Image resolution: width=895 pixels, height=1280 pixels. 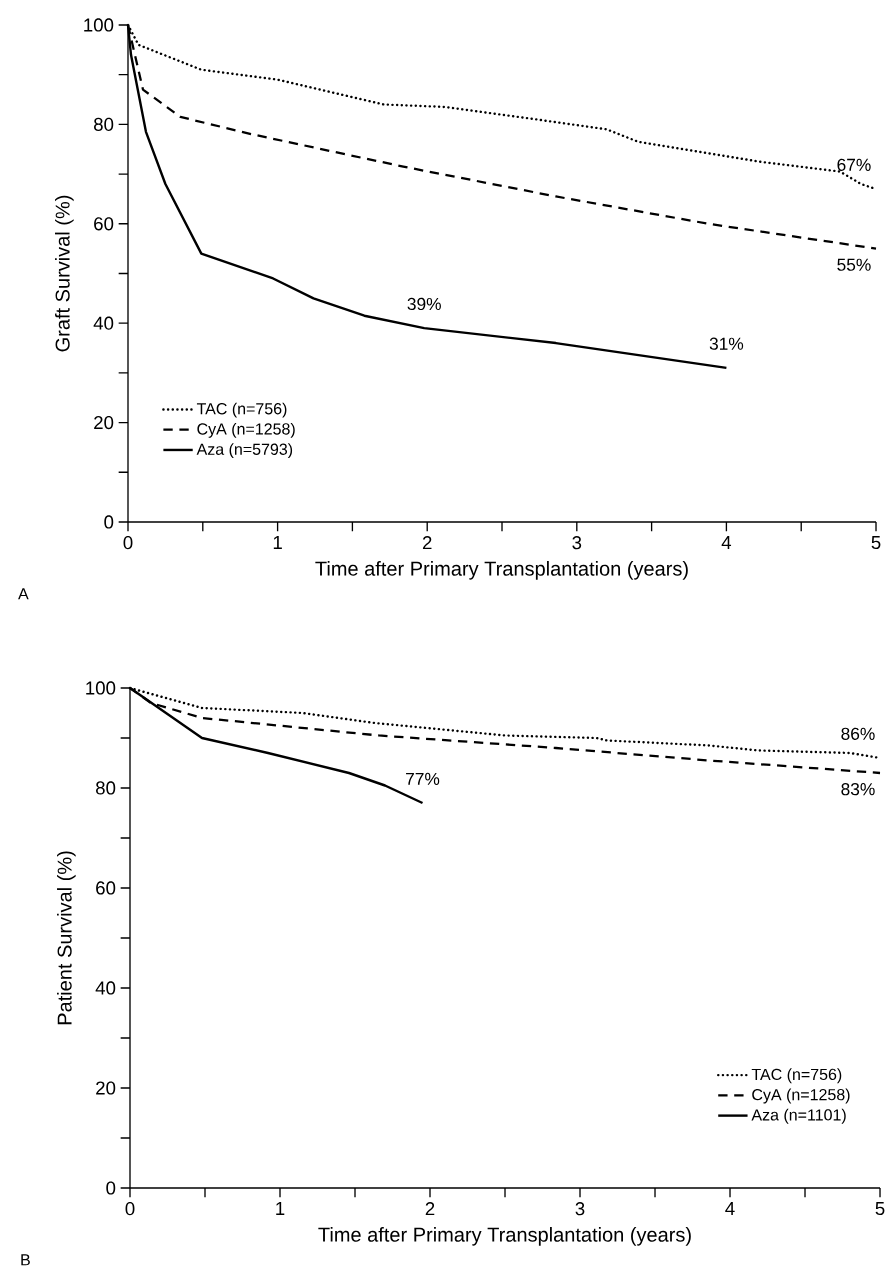 I want to click on data-label: 39%, so click(x=424, y=304).